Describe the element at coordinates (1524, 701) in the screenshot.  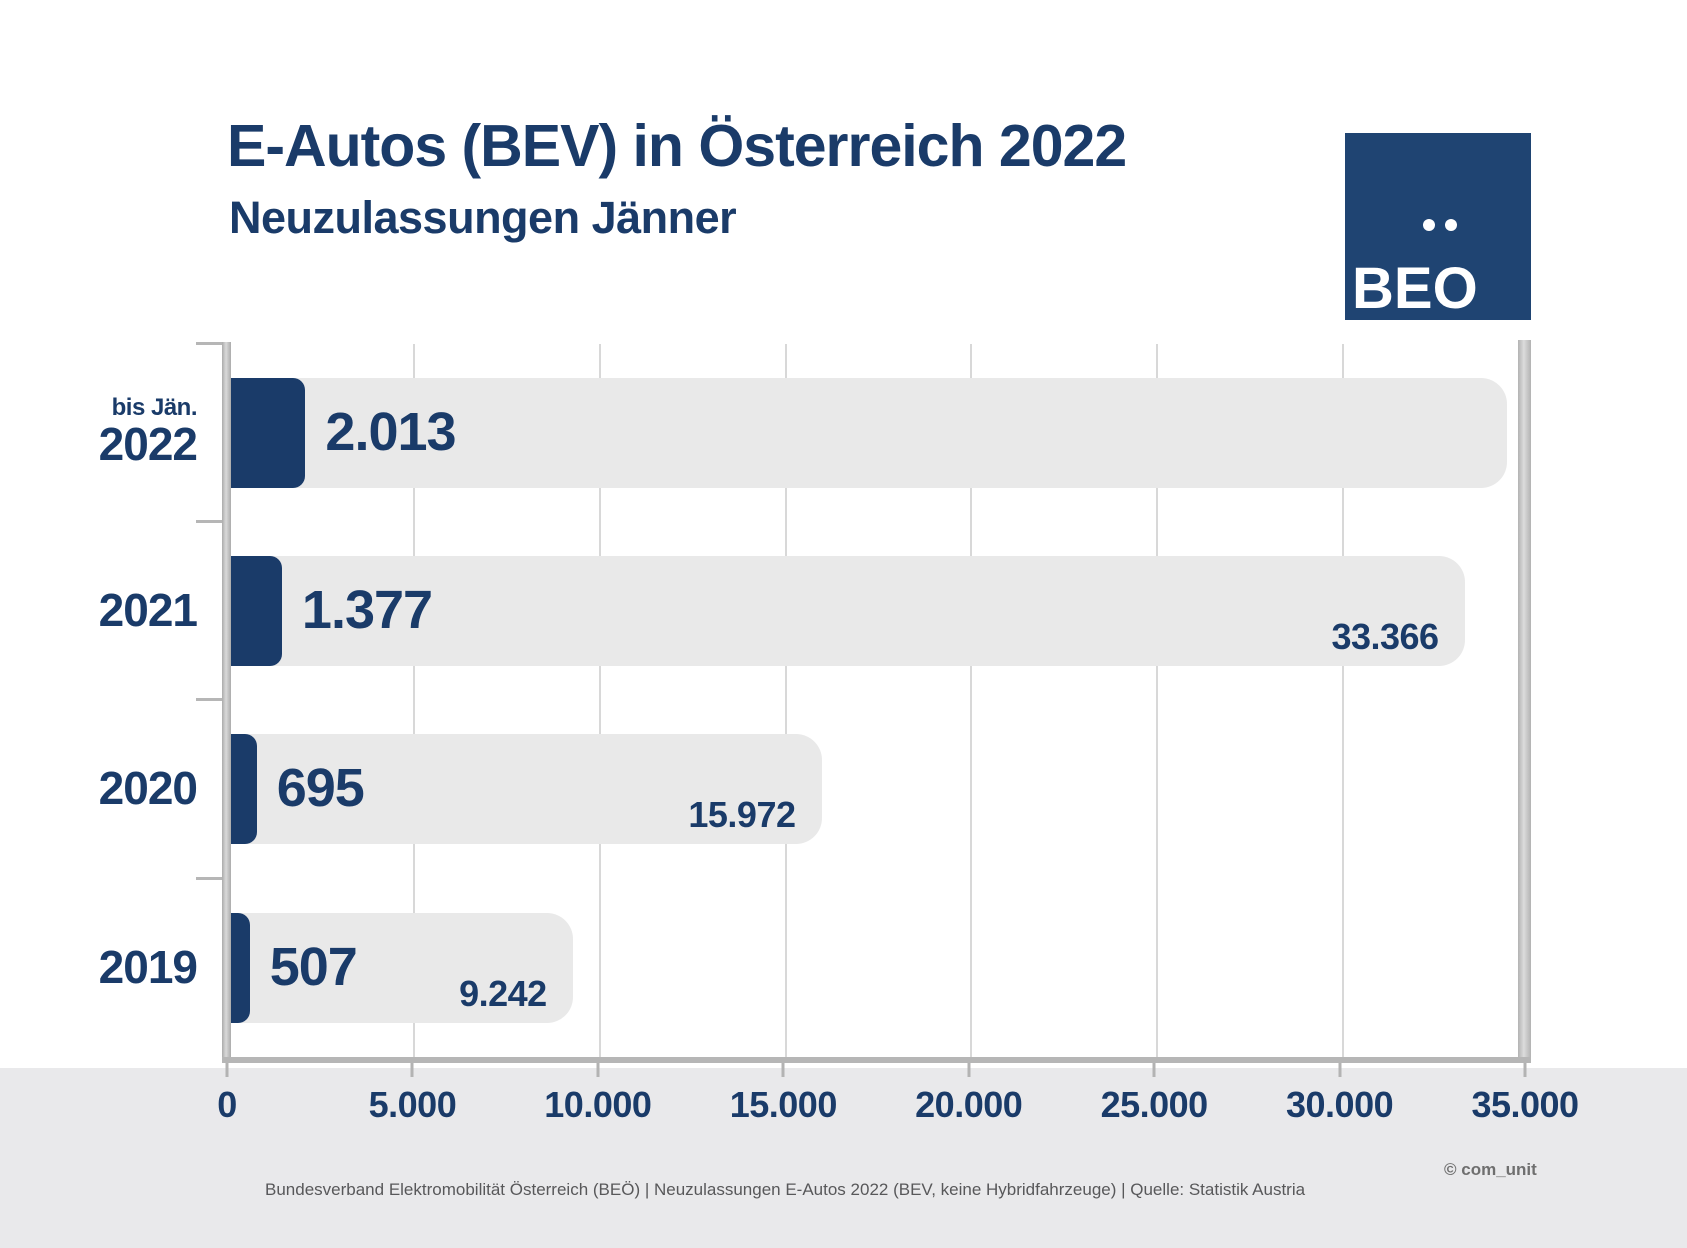
I see `right-boundary-line` at that location.